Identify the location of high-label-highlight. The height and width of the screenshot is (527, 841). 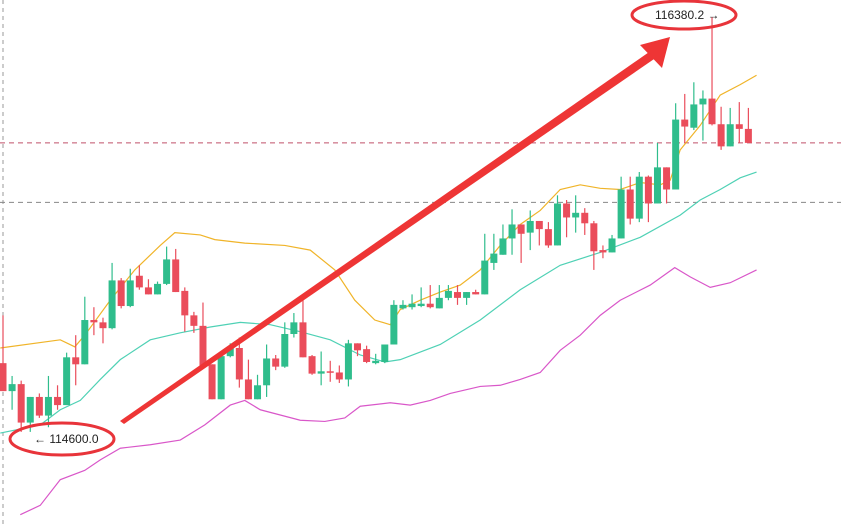
(684, 15).